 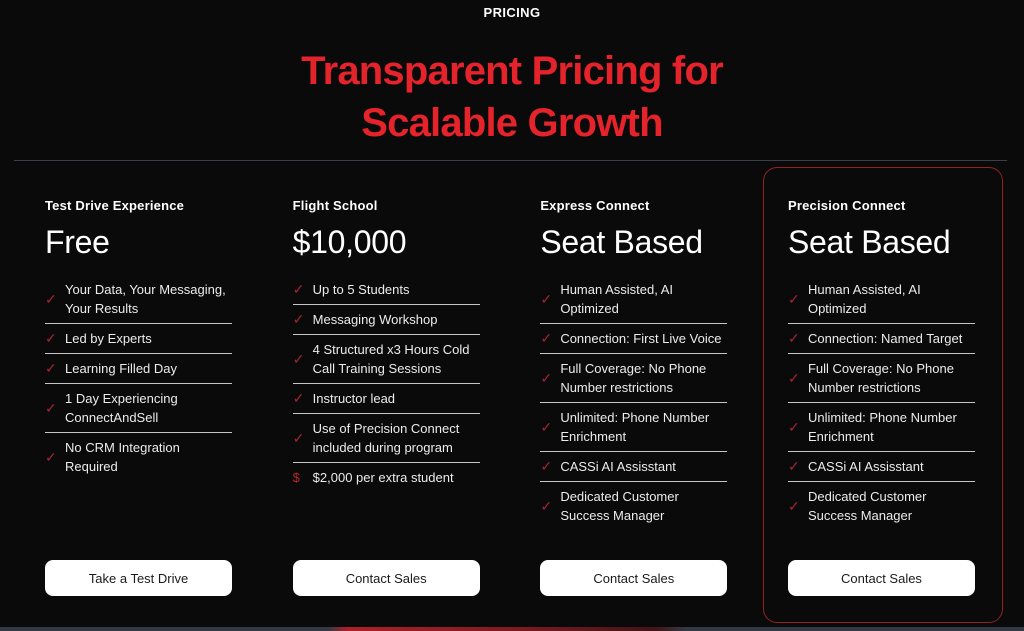 What do you see at coordinates (296, 477) in the screenshot?
I see `dollar-icon: $` at bounding box center [296, 477].